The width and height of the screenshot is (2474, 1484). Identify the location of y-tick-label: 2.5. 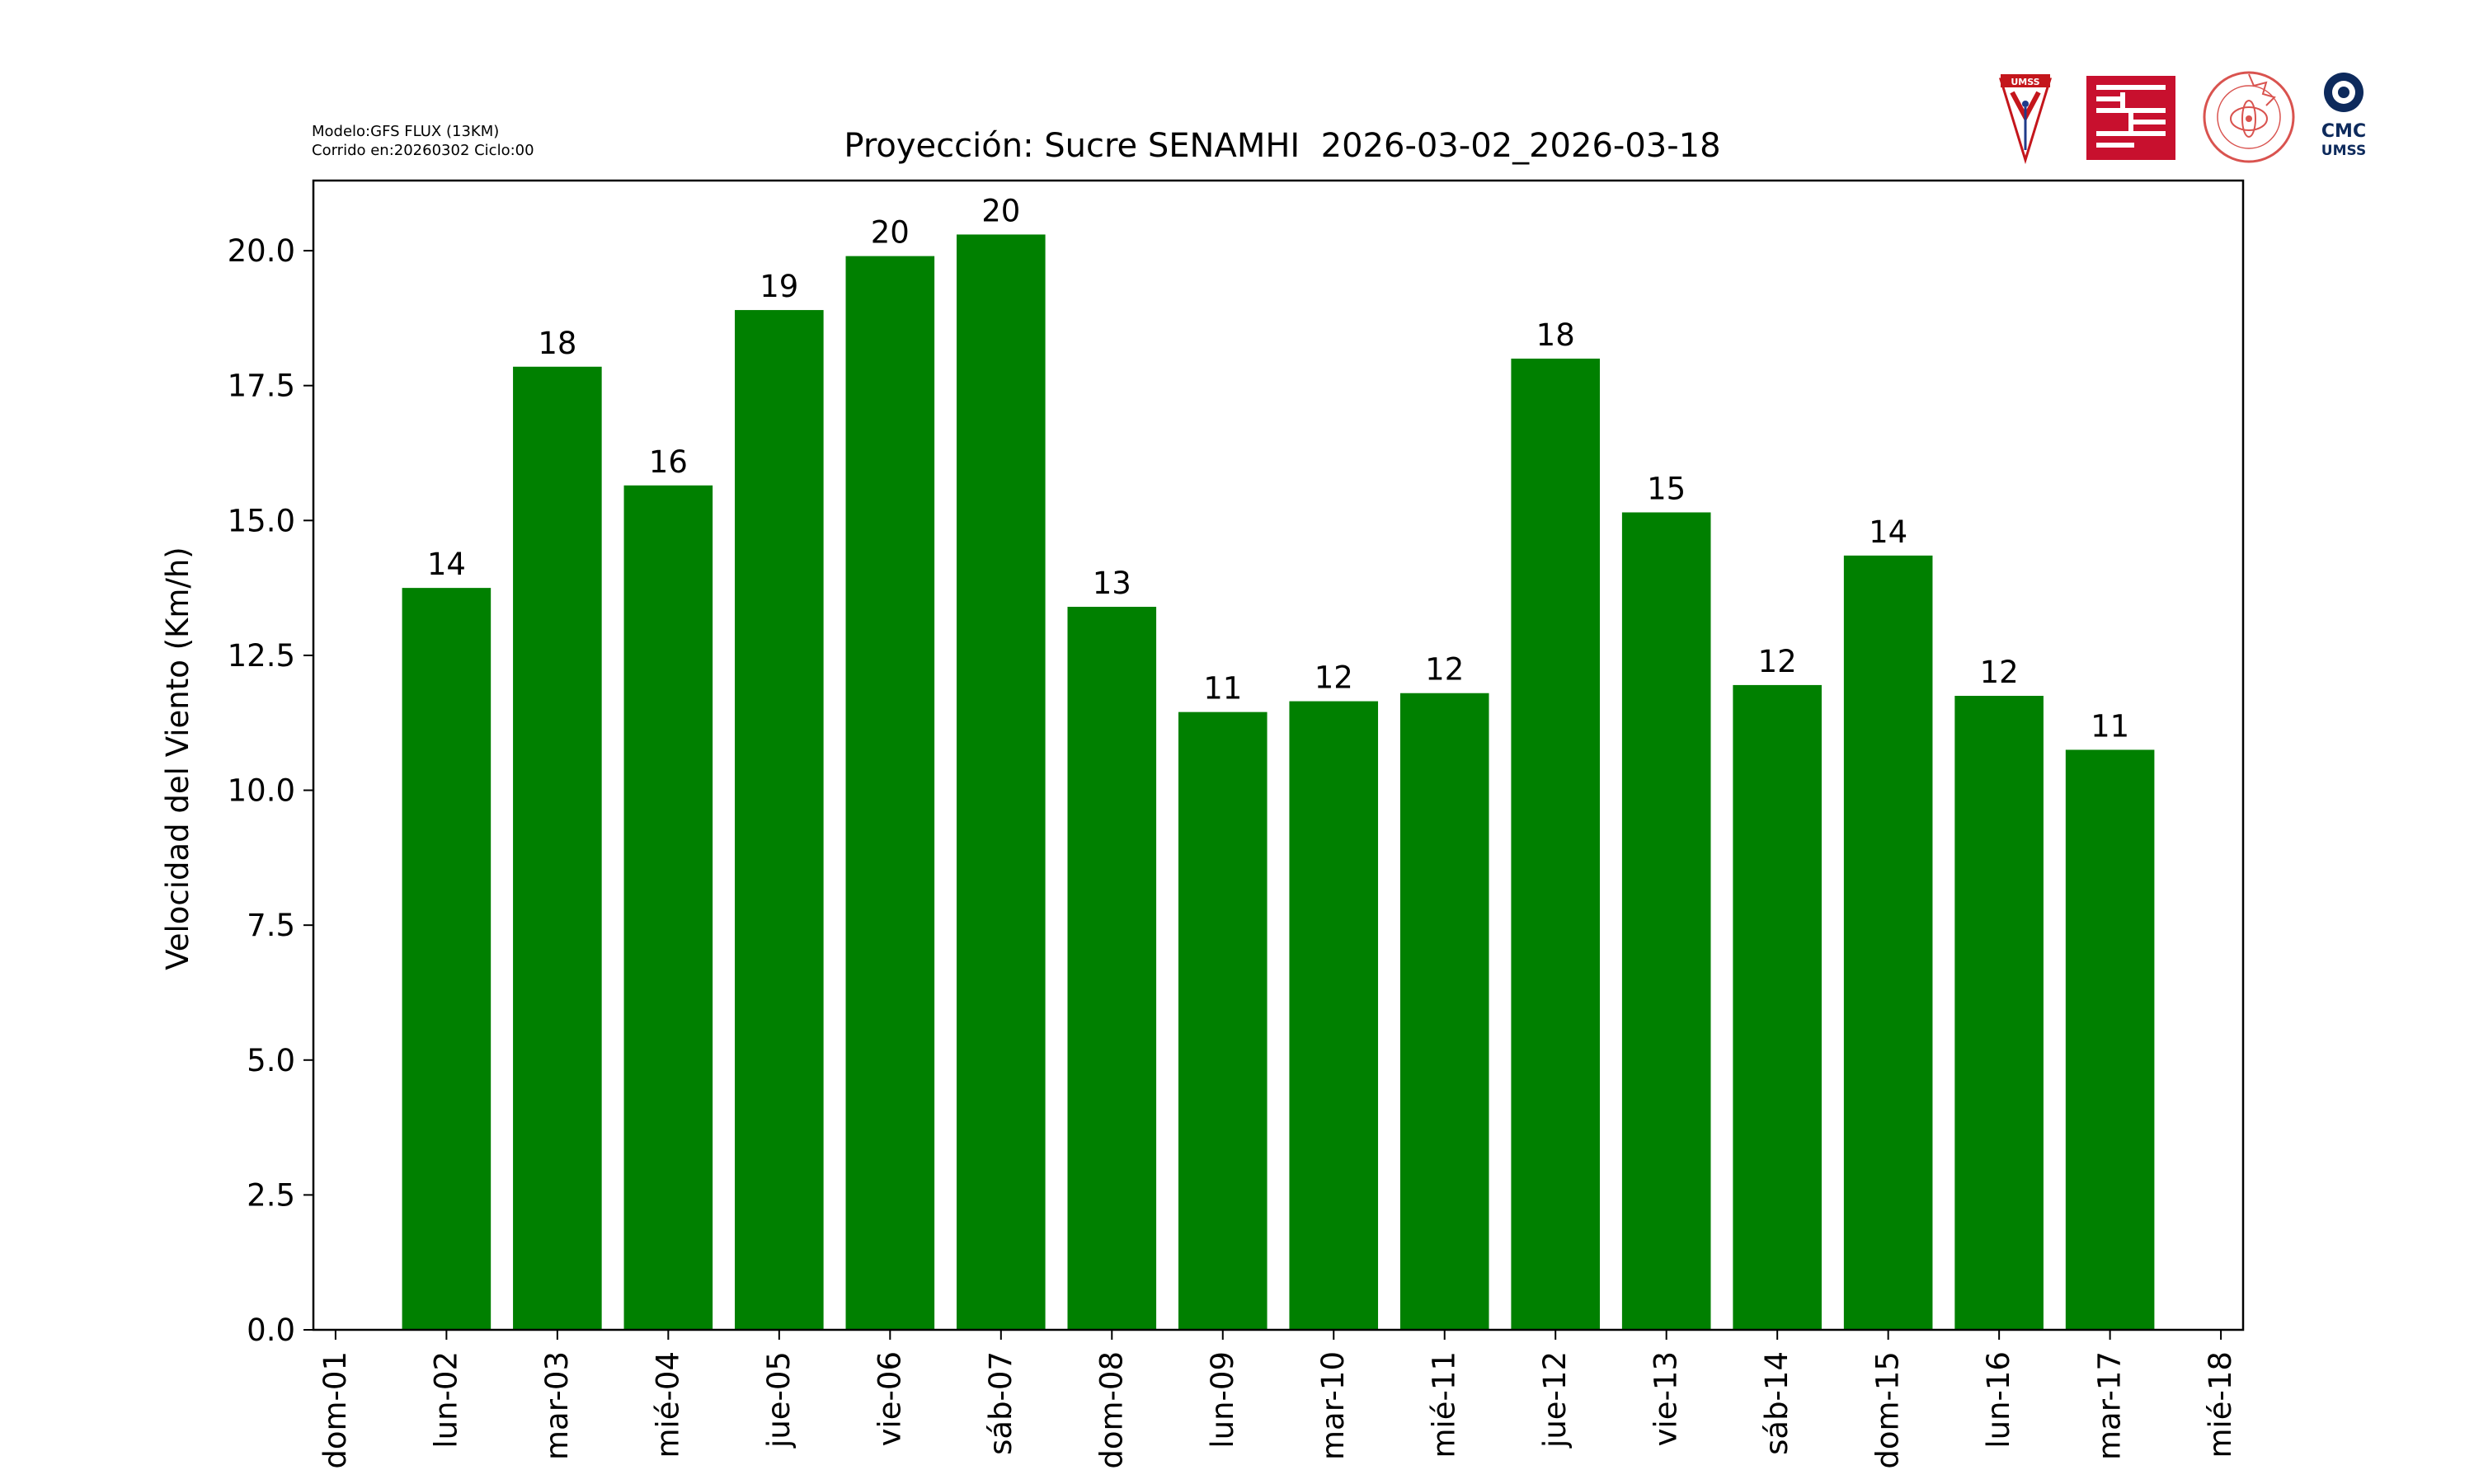
(271, 1195).